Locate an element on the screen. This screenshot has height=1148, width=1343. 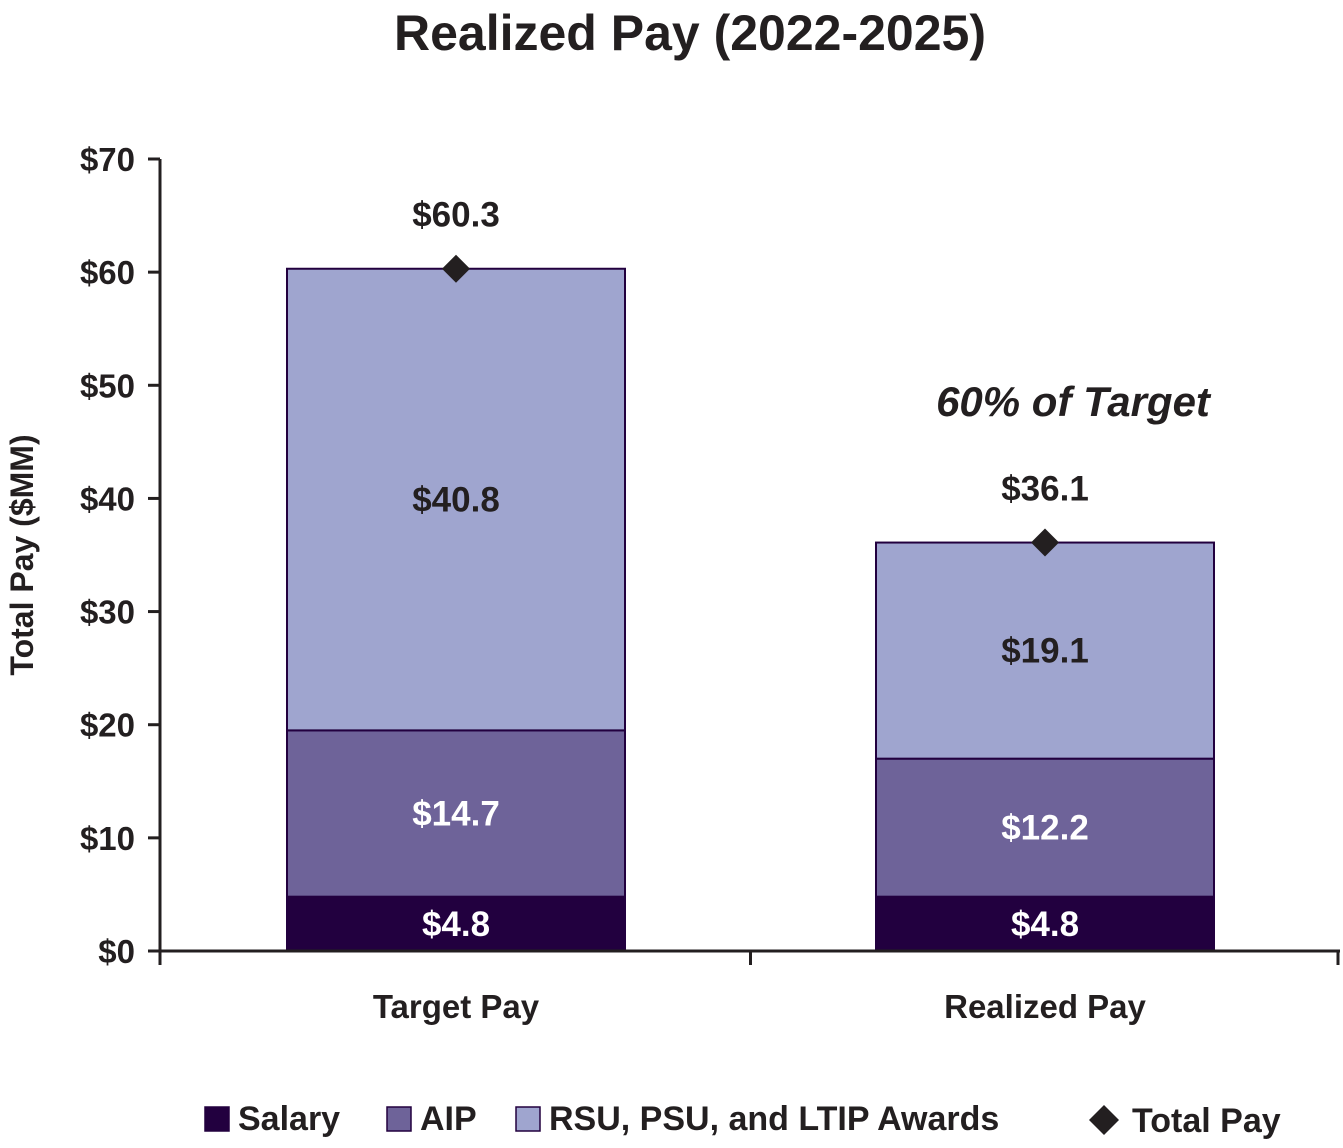
x-tick-label: Target Pay is located at coordinates (456, 1006).